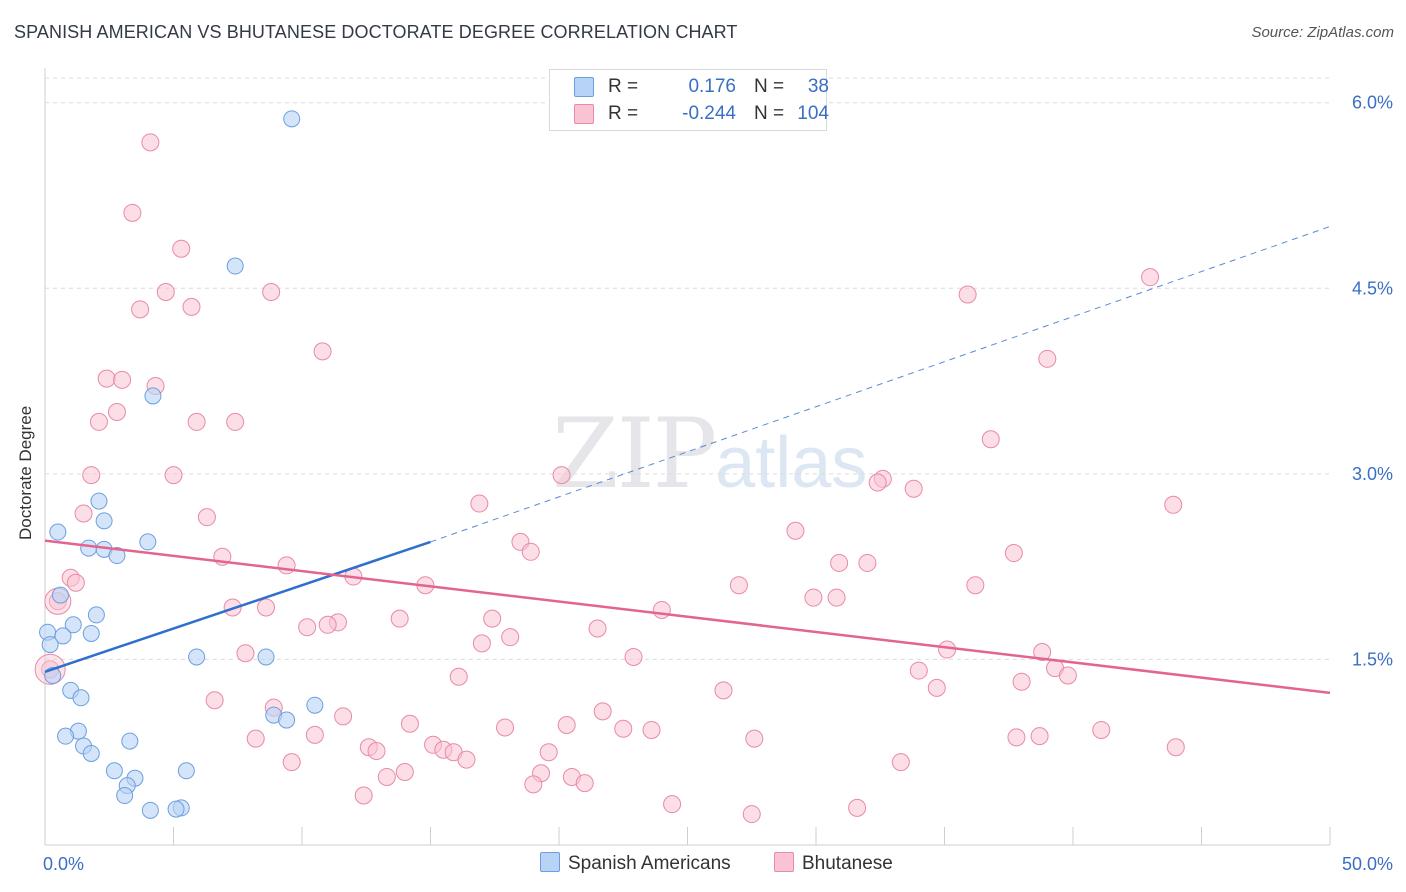 The width and height of the screenshot is (1406, 892). I want to click on legend-n-value: 104, so click(813, 113).